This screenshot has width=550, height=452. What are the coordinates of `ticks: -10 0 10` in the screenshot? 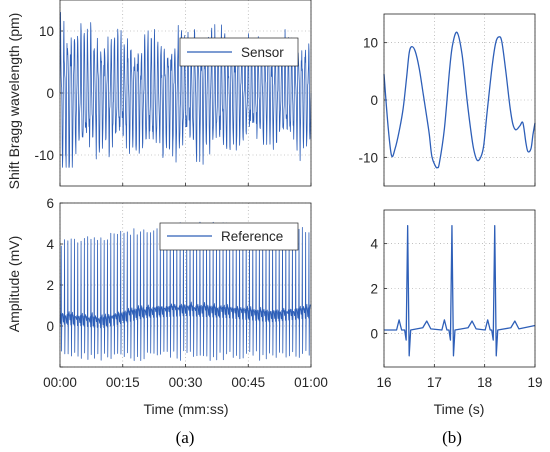 It's located at (447, 111).